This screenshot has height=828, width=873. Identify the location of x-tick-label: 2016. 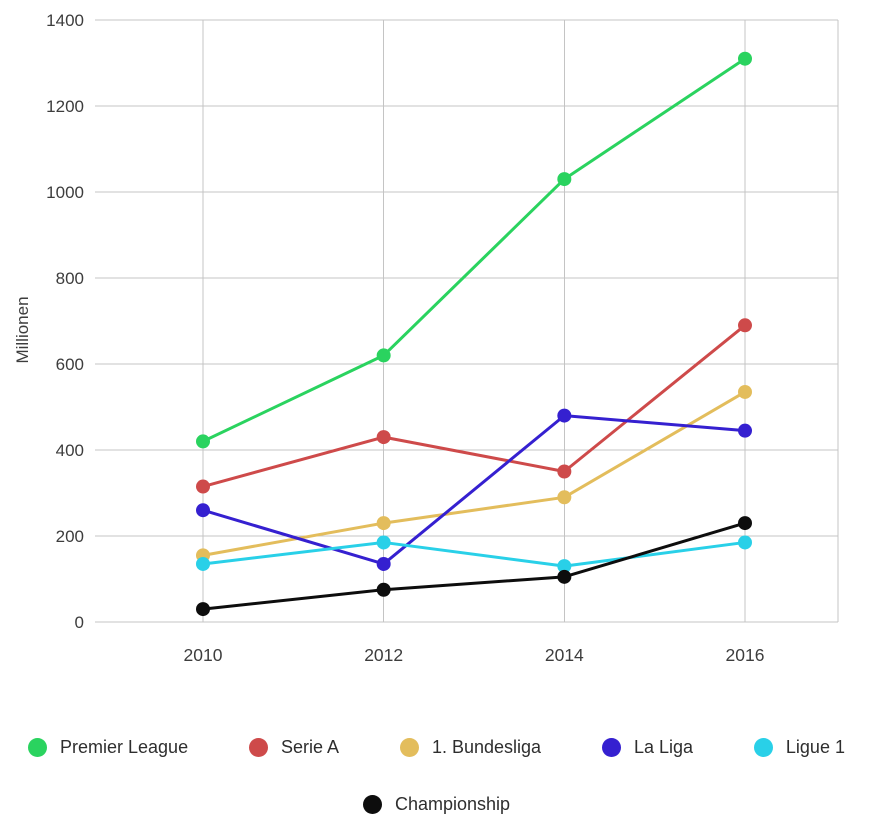
(745, 655).